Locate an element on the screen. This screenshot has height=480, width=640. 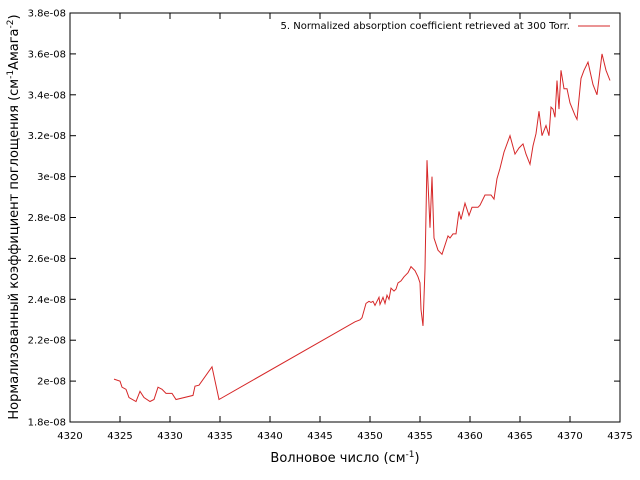
x-tick-label: 4370 is located at coordinates (569, 436).